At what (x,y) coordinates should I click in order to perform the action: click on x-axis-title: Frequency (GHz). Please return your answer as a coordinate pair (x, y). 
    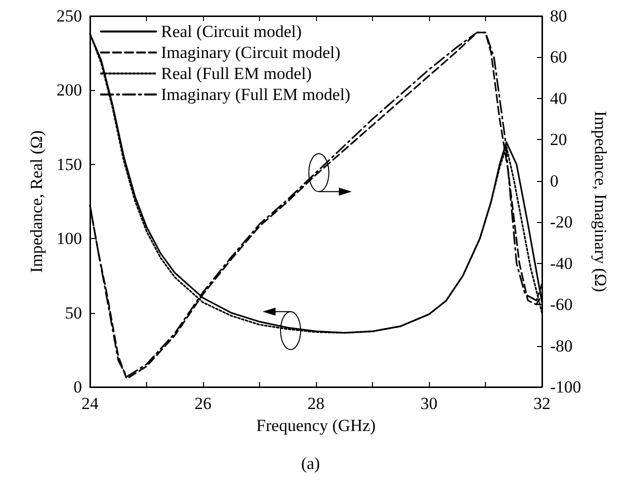
    Looking at the image, I should click on (316, 425).